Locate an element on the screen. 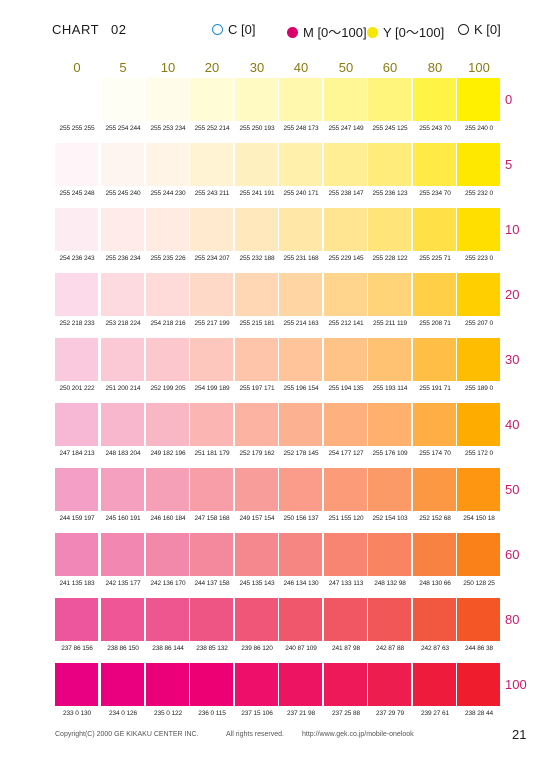  rgb-value: 250 156 137 is located at coordinates (301, 518).